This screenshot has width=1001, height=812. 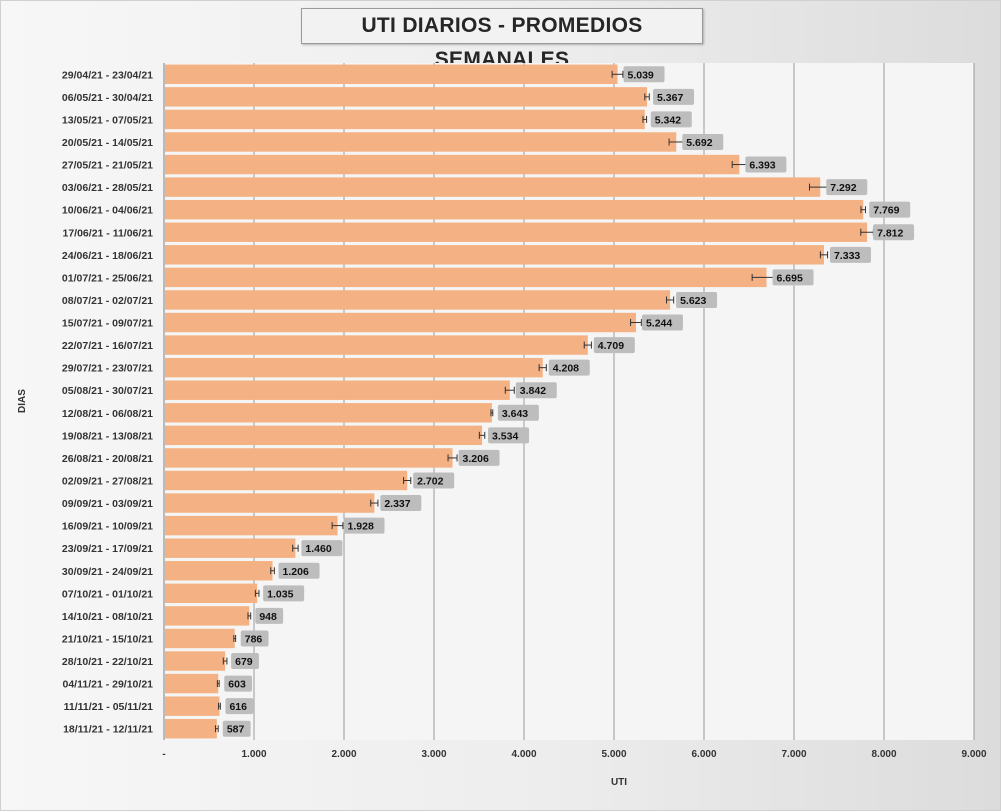 I want to click on data-label: 7.333, so click(x=847, y=256).